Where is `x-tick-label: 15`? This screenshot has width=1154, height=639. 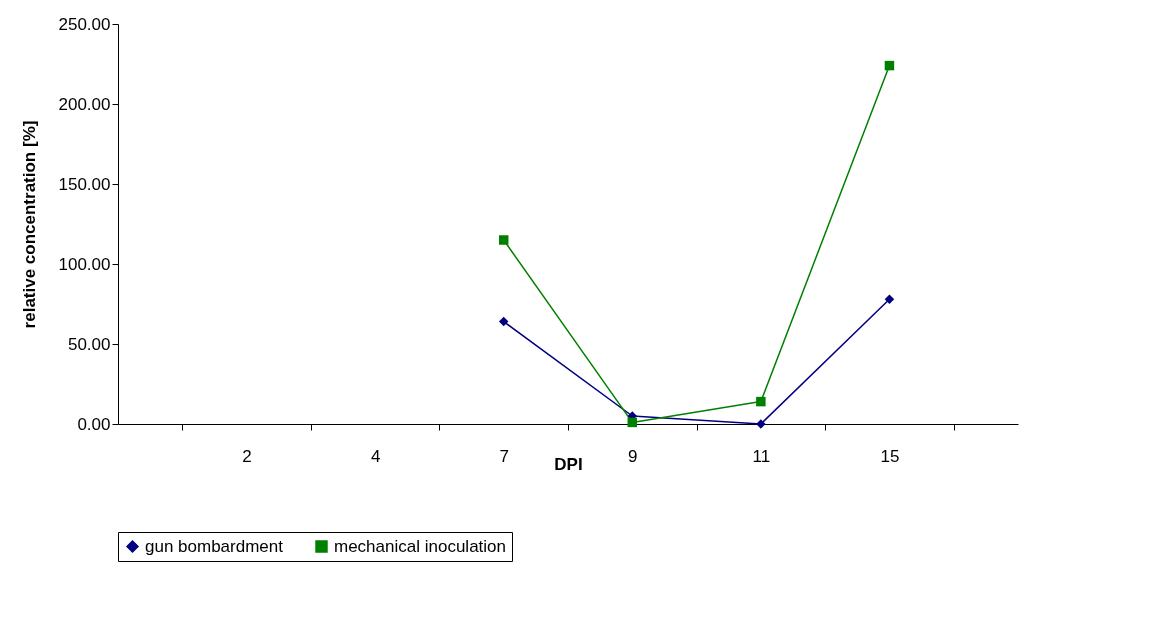 x-tick-label: 15 is located at coordinates (890, 456).